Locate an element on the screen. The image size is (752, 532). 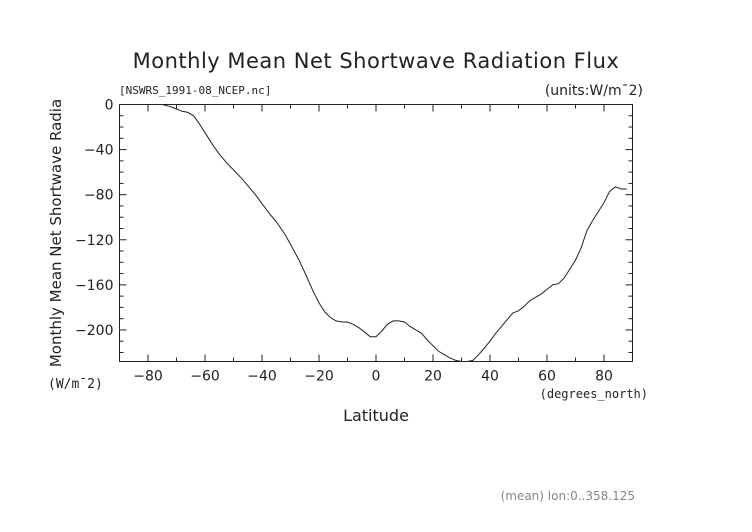
y-axis-title: Monthly Mean Net Shortwave Radia is located at coordinates (56, 233).